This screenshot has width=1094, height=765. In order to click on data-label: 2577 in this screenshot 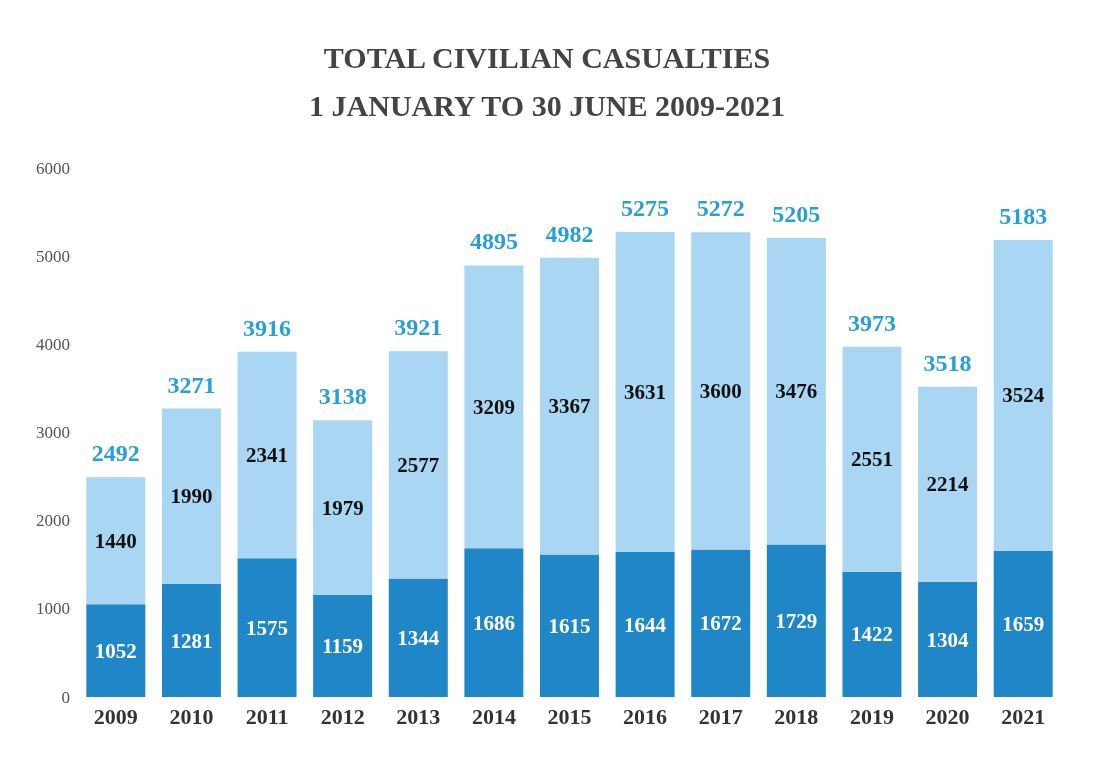, I will do `click(418, 464)`.